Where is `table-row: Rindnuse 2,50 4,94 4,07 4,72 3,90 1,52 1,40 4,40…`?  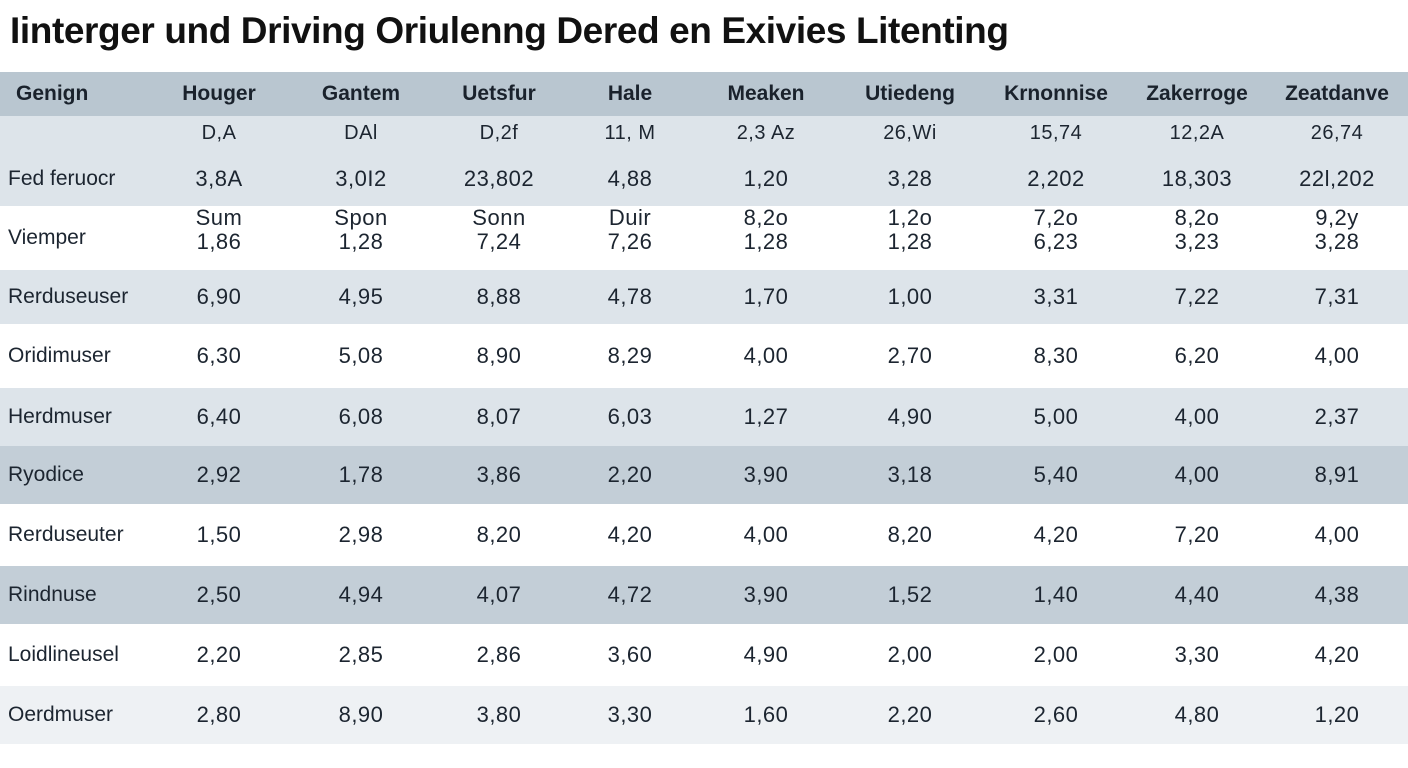 table-row: Rindnuse 2,50 4,94 4,07 4,72 3,90 1,52 1,40 4,40… is located at coordinates (704, 595).